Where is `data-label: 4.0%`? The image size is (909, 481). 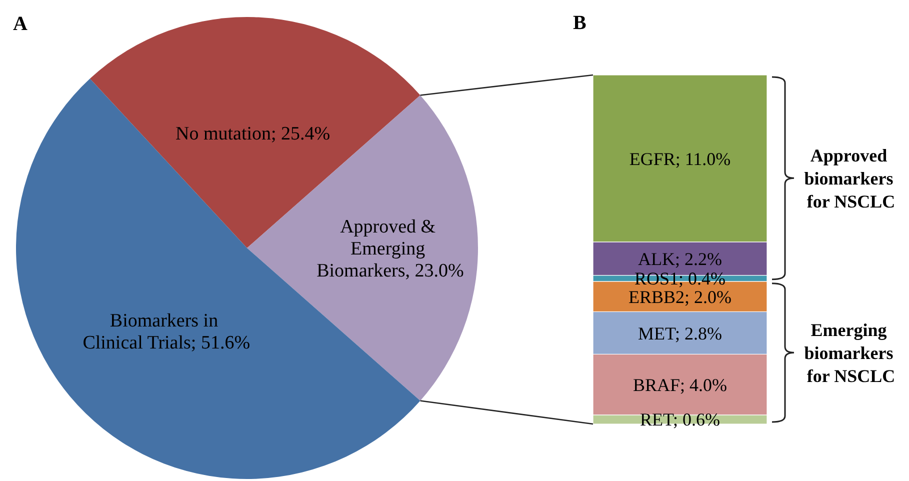 data-label: 4.0% is located at coordinates (709, 384).